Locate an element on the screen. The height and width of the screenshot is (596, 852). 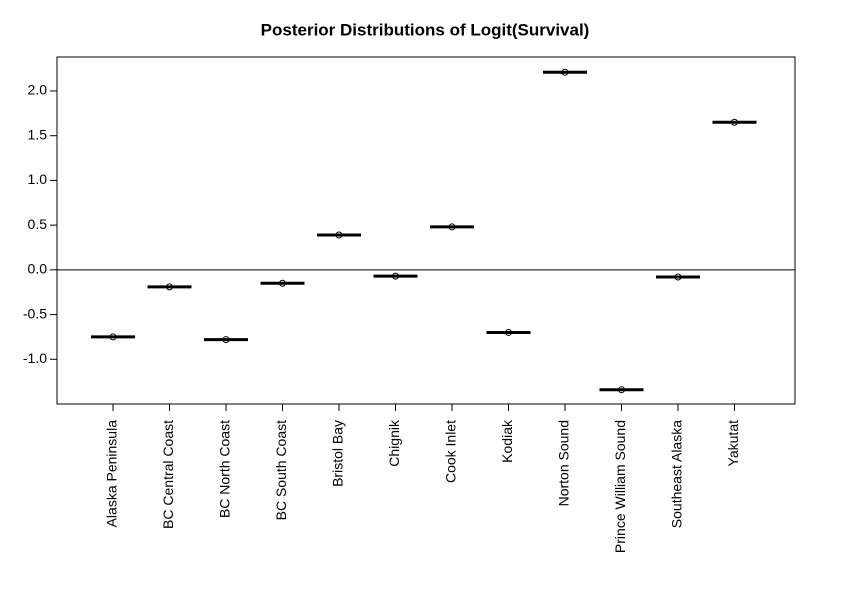
y-tick-label: 1.5 is located at coordinates (38, 134).